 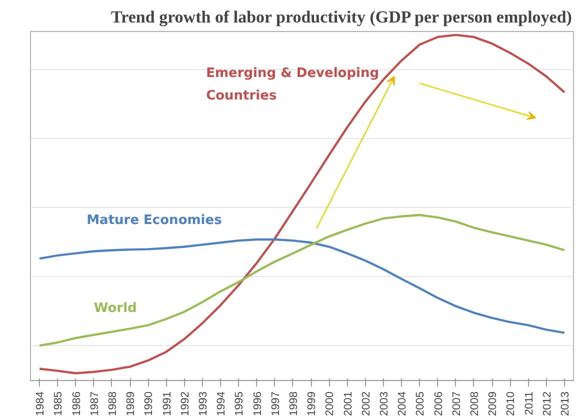 What do you see at coordinates (203, 403) in the screenshot?
I see `x-tick-label: 1993` at bounding box center [203, 403].